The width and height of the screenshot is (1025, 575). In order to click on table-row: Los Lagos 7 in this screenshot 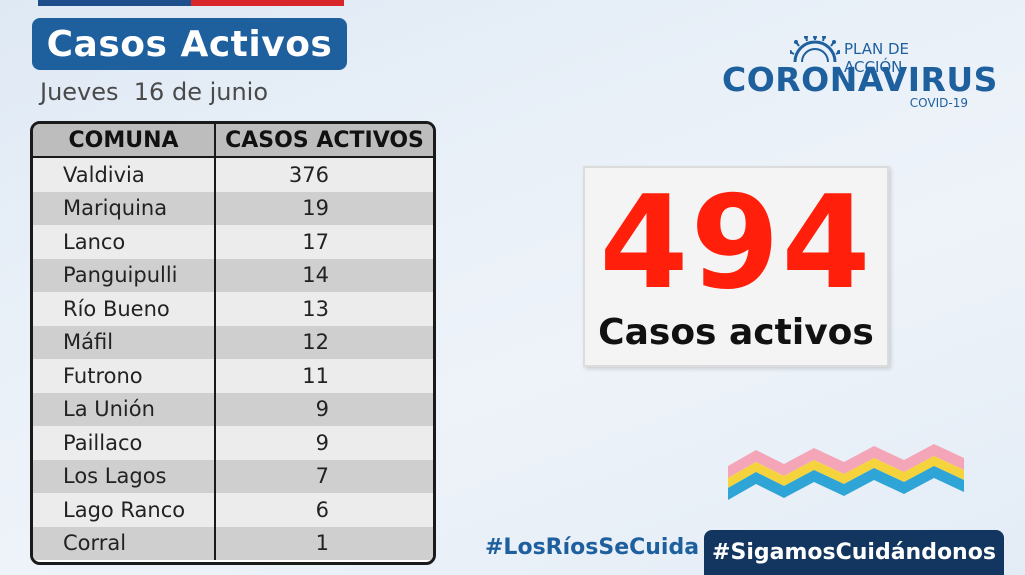, I will do `click(233, 476)`.